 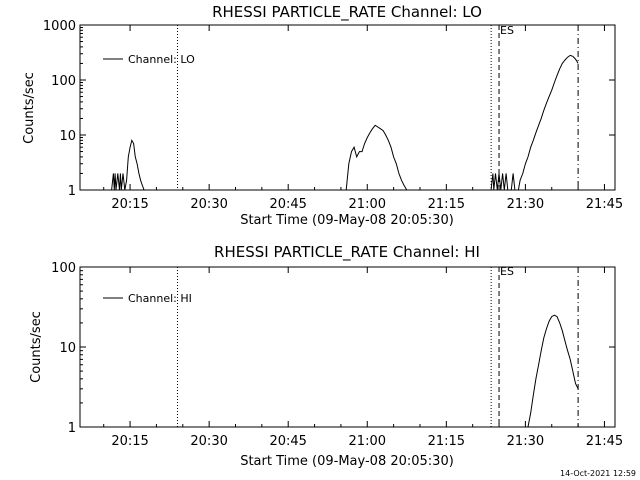 What do you see at coordinates (161, 59) in the screenshot?
I see `legend-label-lo: Channel: LO` at bounding box center [161, 59].